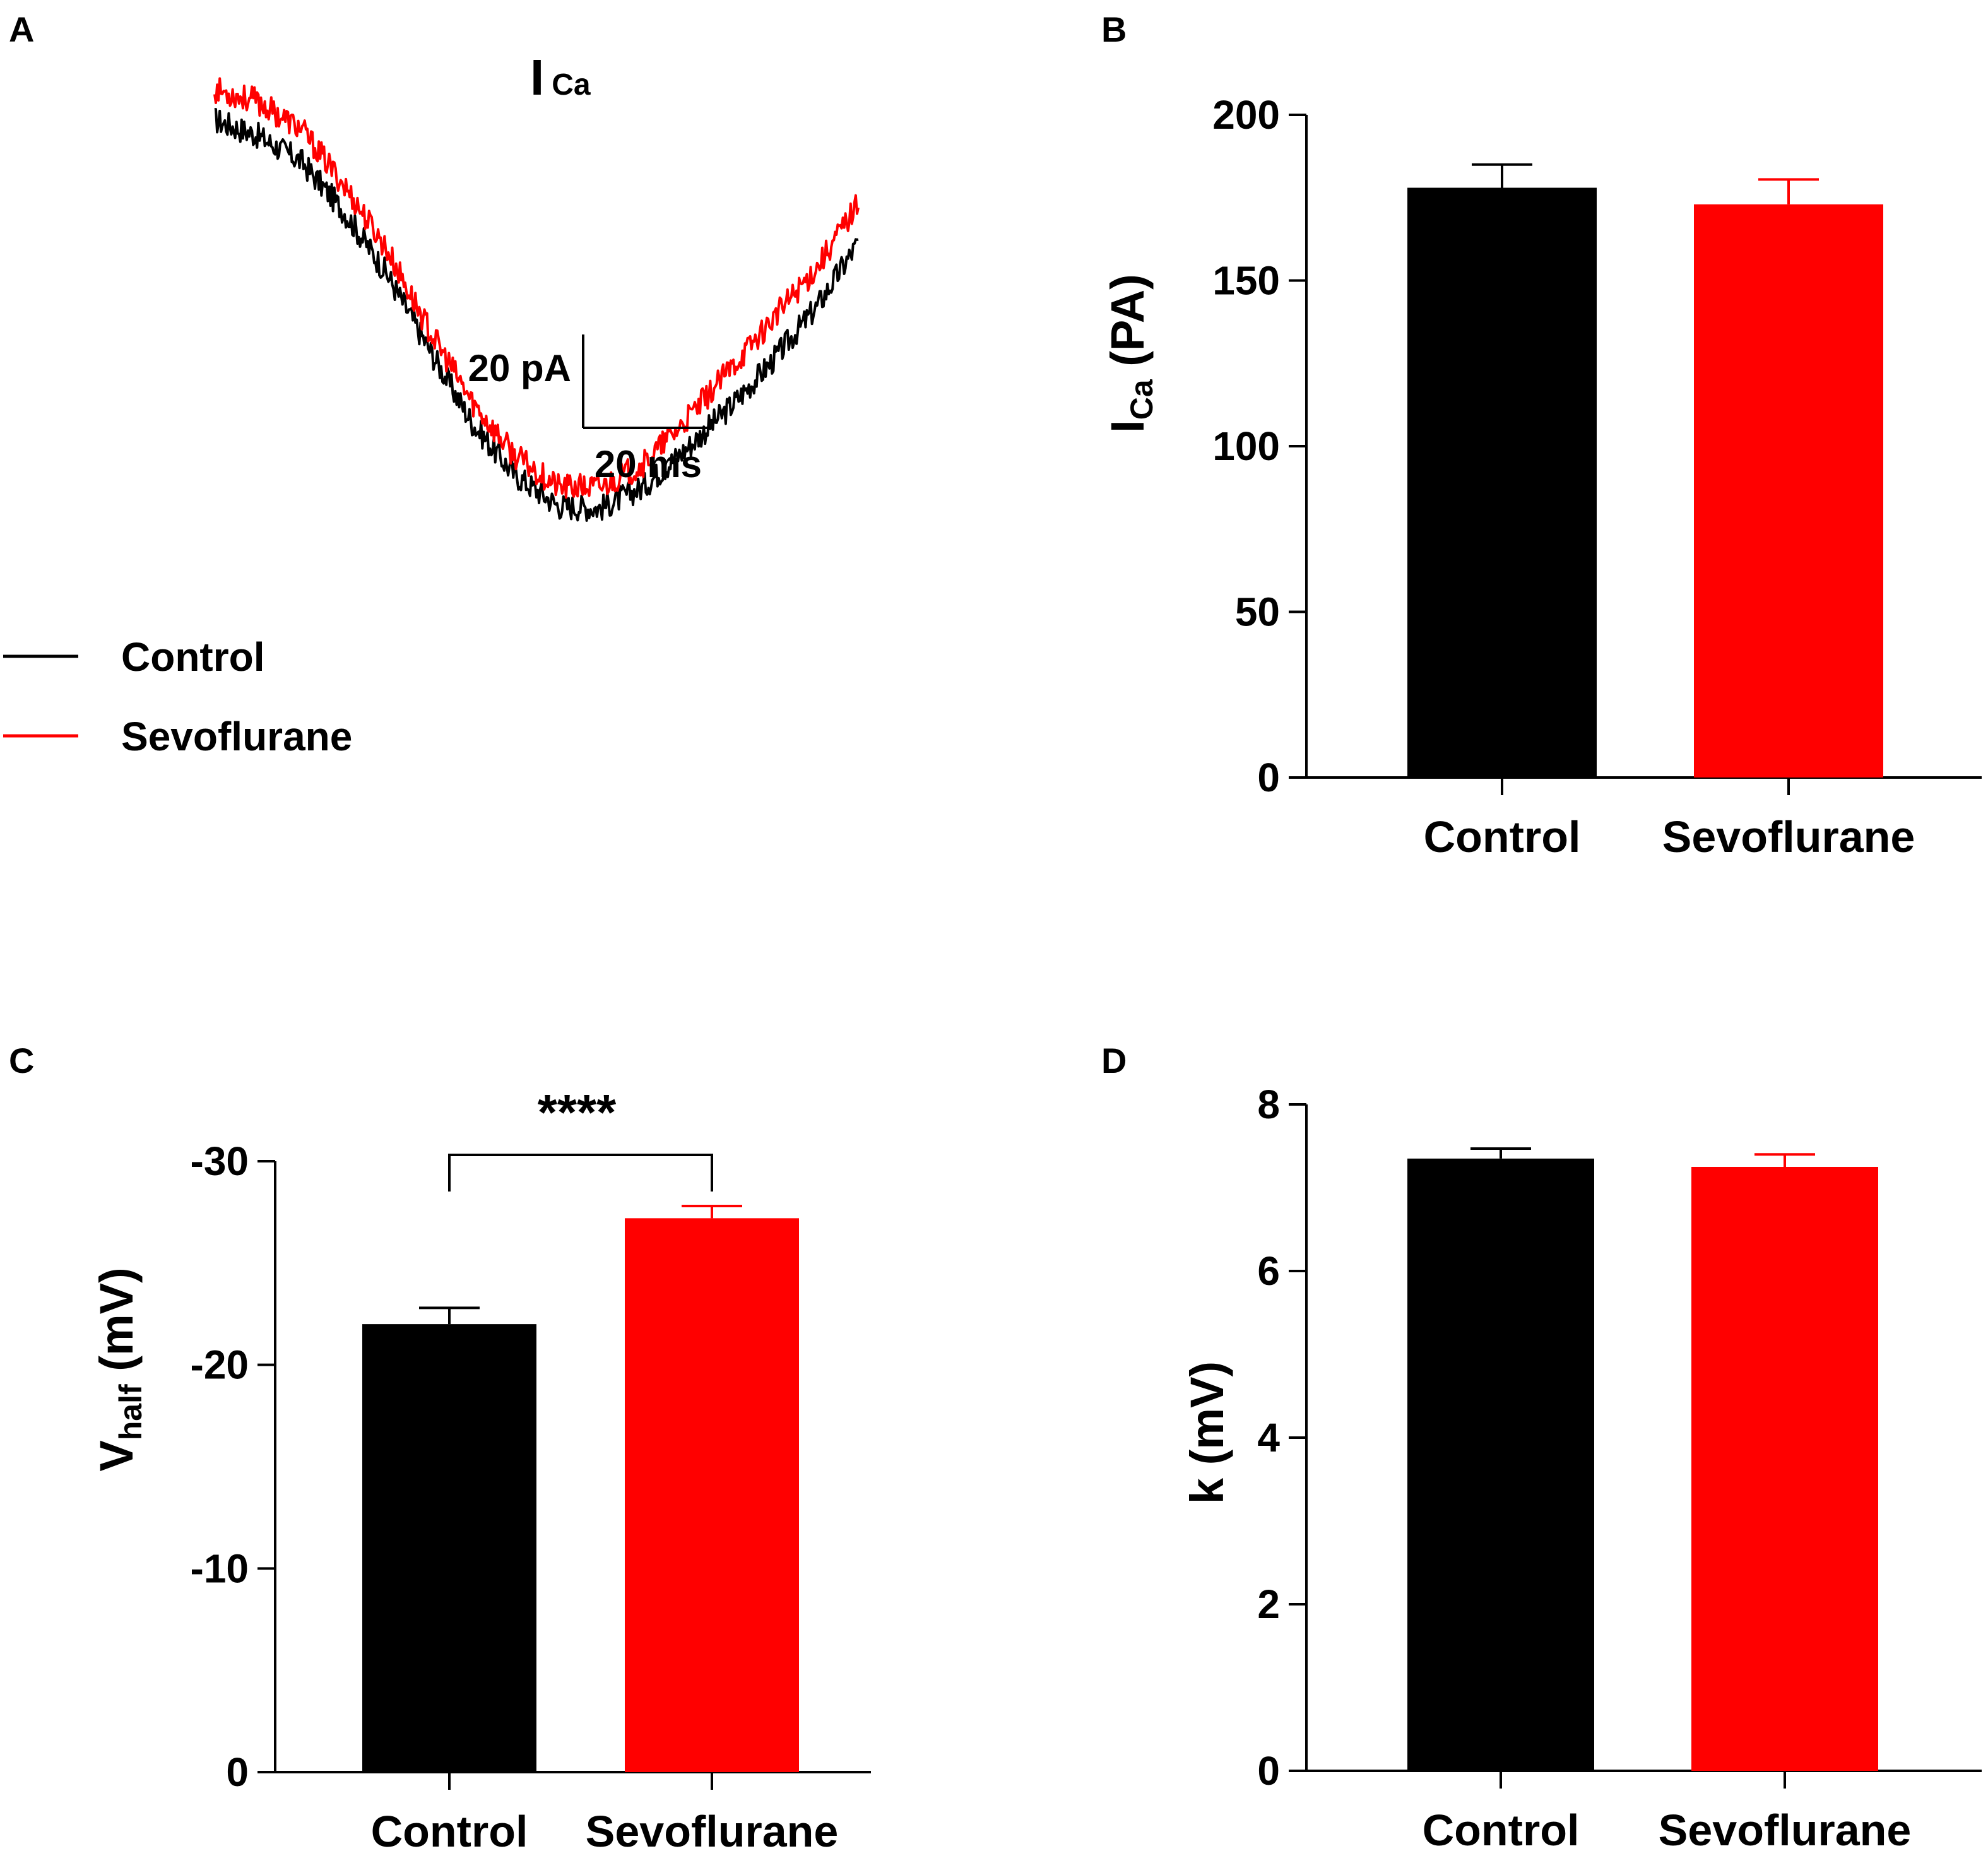 This screenshot has width=1988, height=1851. I want to click on panel-b-y-axis-title: ICa (PA), so click(1130, 354).